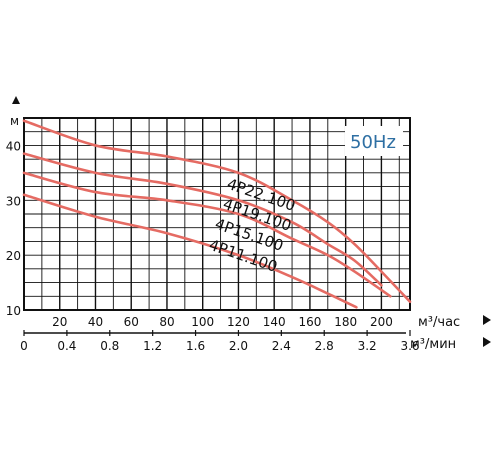 The width and height of the screenshot is (500, 450). What do you see at coordinates (24, 346) in the screenshot?
I see `x2-tick-label: 0` at bounding box center [24, 346].